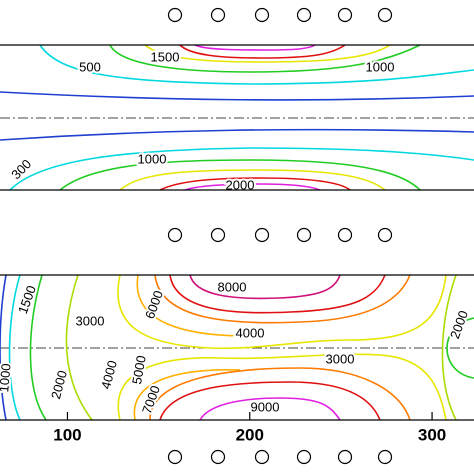 This screenshot has width=474, height=474. I want to click on contour-label: 500, so click(90, 66).